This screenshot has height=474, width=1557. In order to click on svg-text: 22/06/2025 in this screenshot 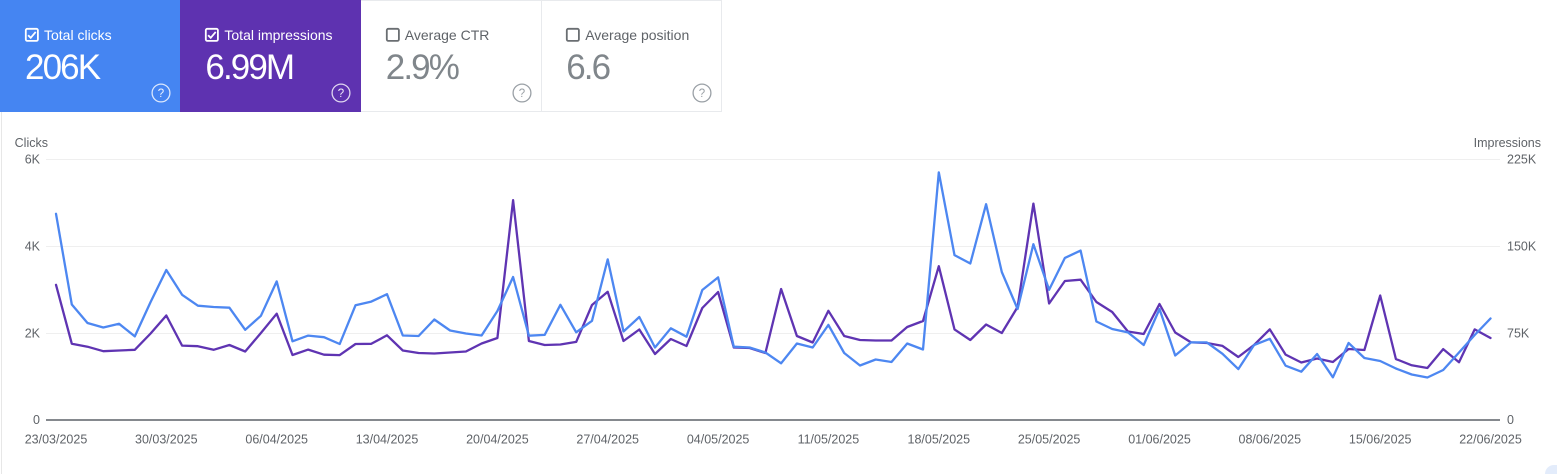, I will do `click(1490, 440)`.